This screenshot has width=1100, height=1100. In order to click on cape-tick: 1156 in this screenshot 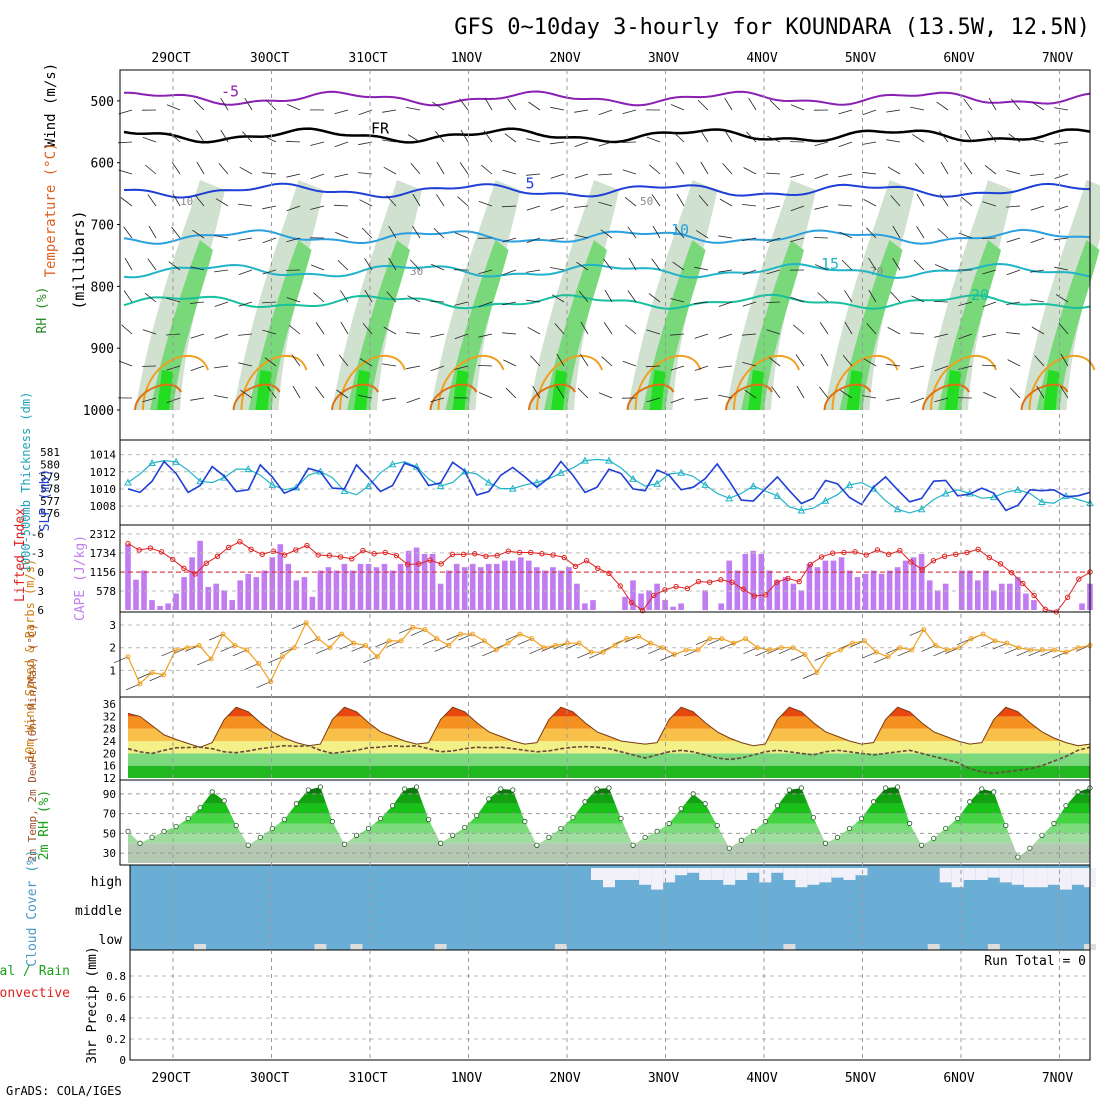, I will do `click(103, 572)`.